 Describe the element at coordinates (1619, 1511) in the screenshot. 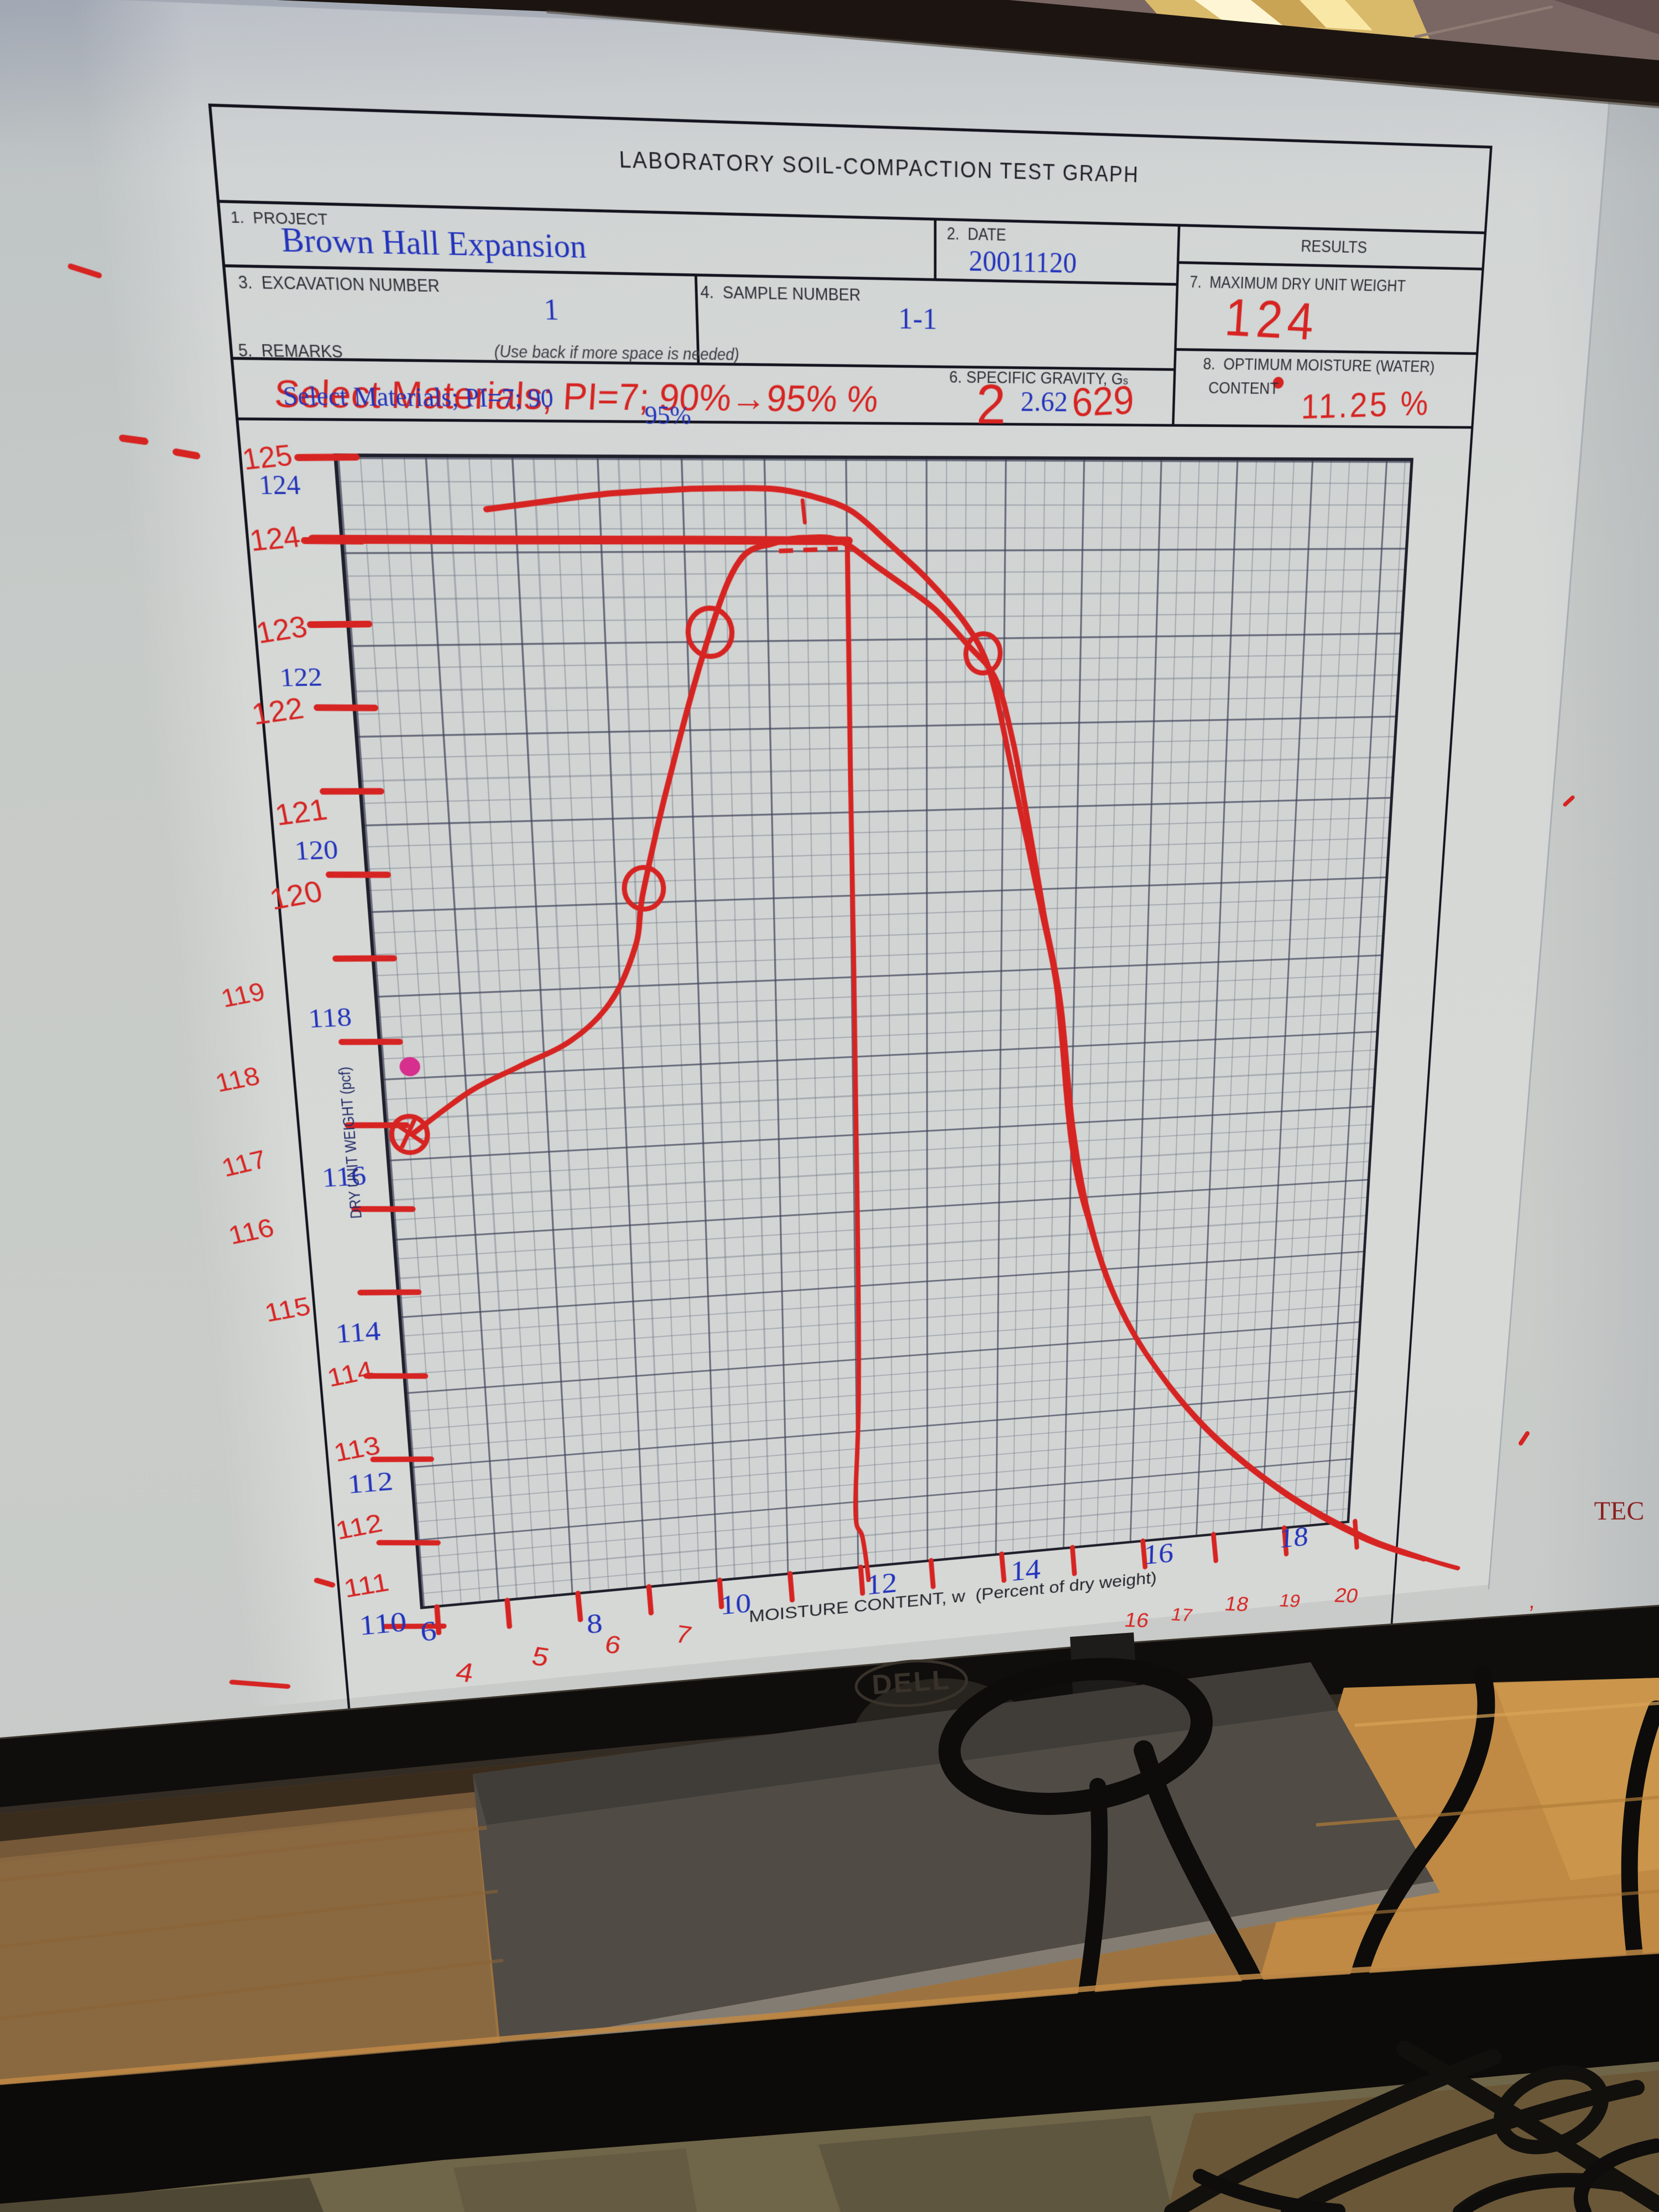

I see `svg-text: TEC` at that location.